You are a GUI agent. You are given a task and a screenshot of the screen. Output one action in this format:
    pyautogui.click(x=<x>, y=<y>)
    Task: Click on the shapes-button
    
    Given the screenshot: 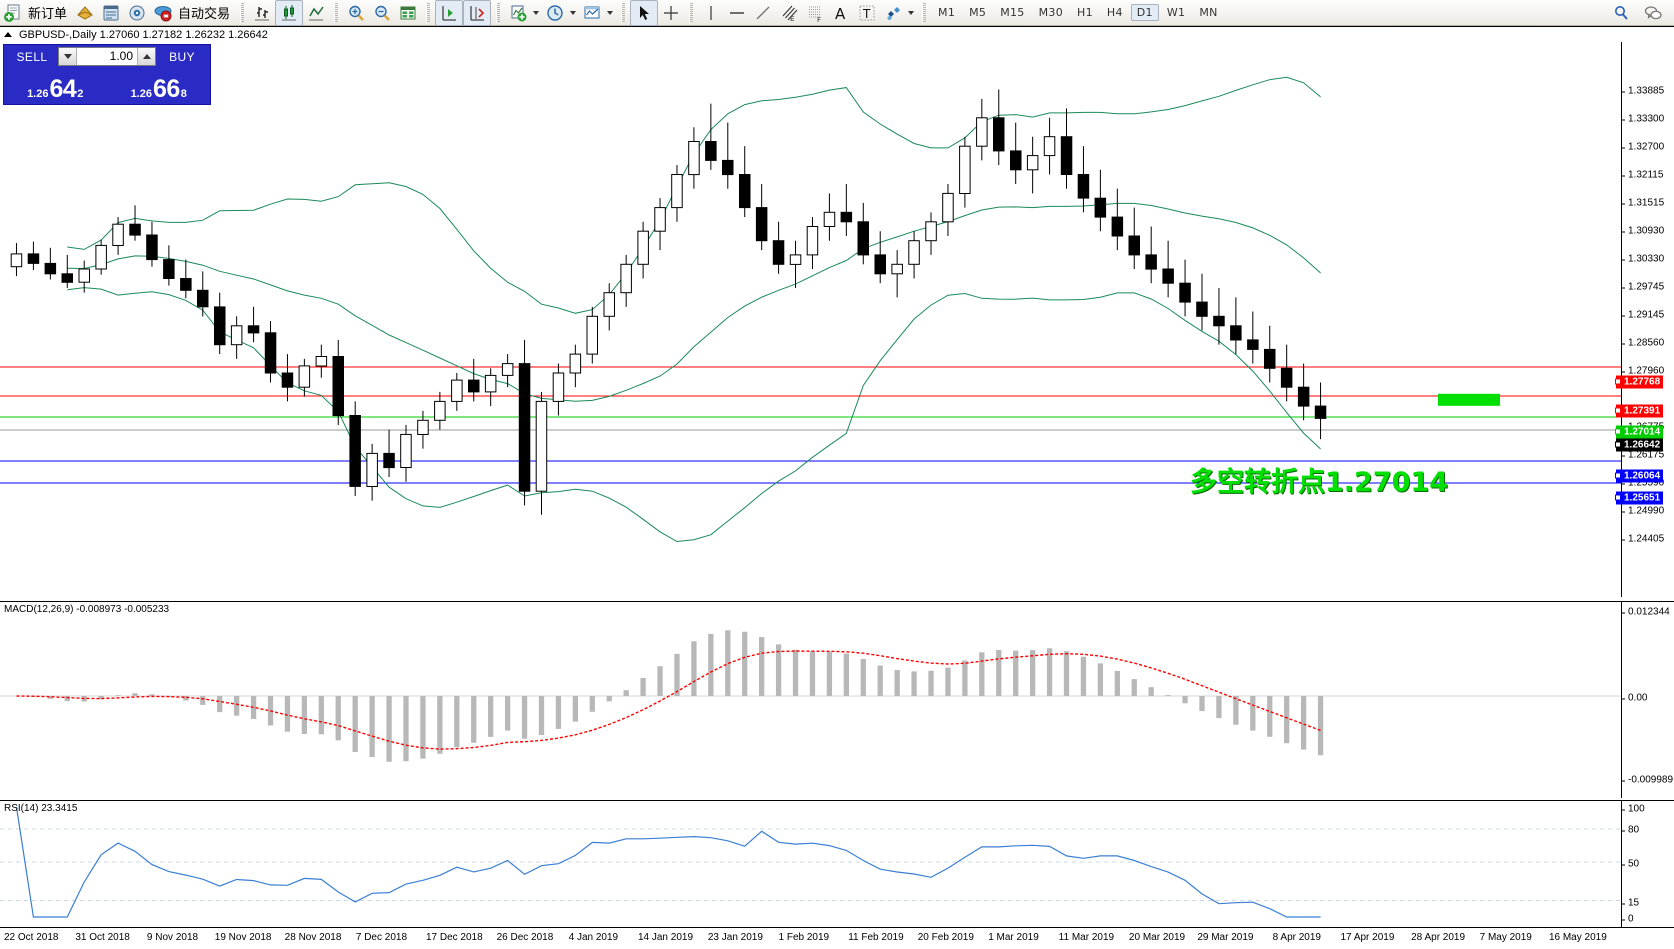 What is the action you would take?
    pyautogui.click(x=898, y=13)
    